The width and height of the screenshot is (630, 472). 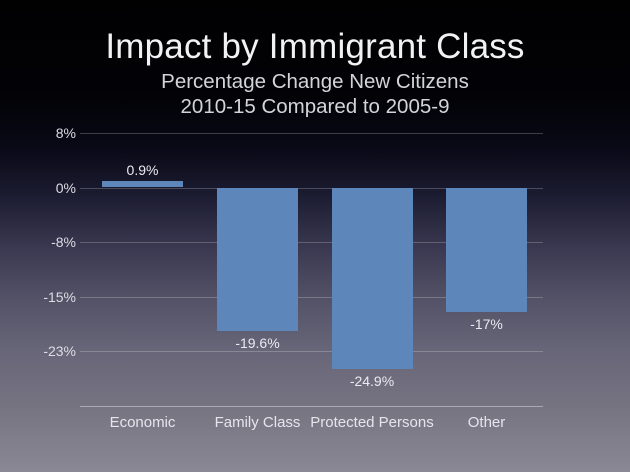 What do you see at coordinates (142, 422) in the screenshot?
I see `category-label-economic: Economic` at bounding box center [142, 422].